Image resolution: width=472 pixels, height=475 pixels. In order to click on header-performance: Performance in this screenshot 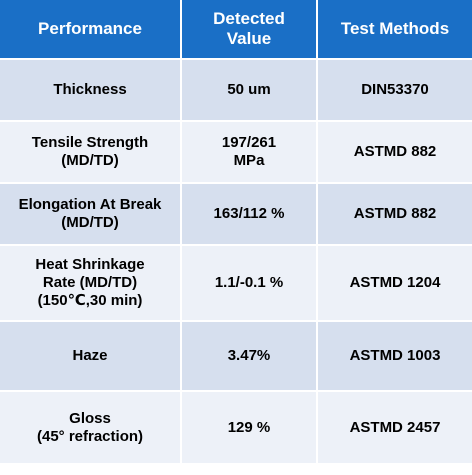, I will do `click(91, 30)`.